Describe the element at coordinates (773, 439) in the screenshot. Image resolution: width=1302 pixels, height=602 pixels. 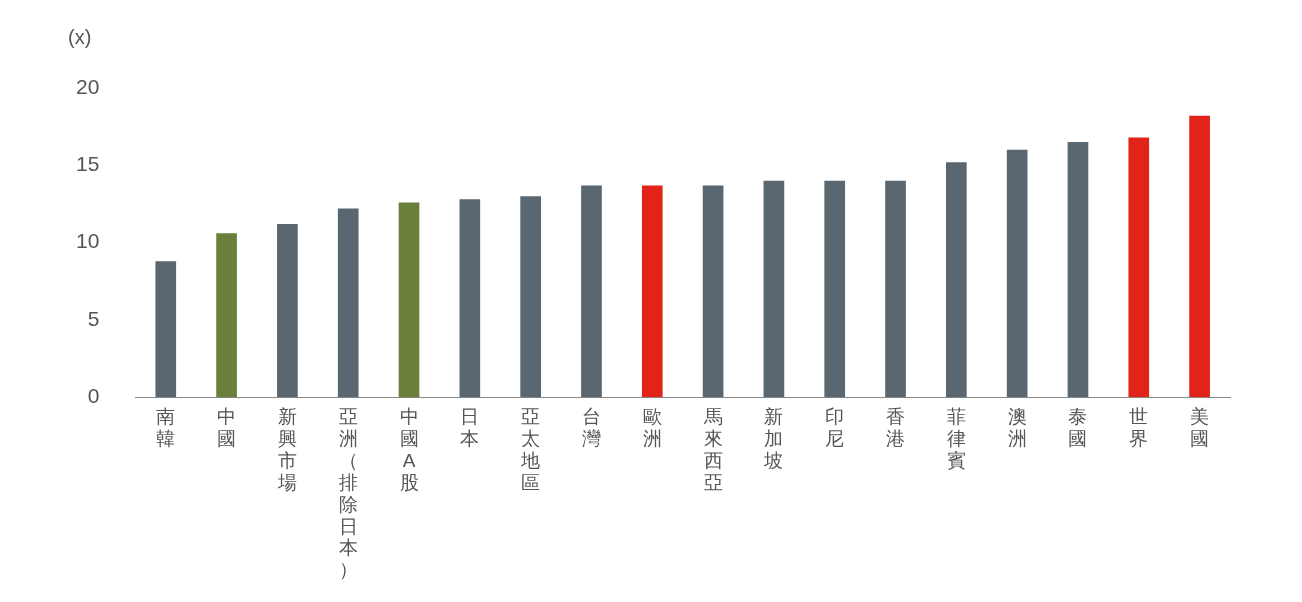
I see `x-tick-label: 新加坡` at that location.